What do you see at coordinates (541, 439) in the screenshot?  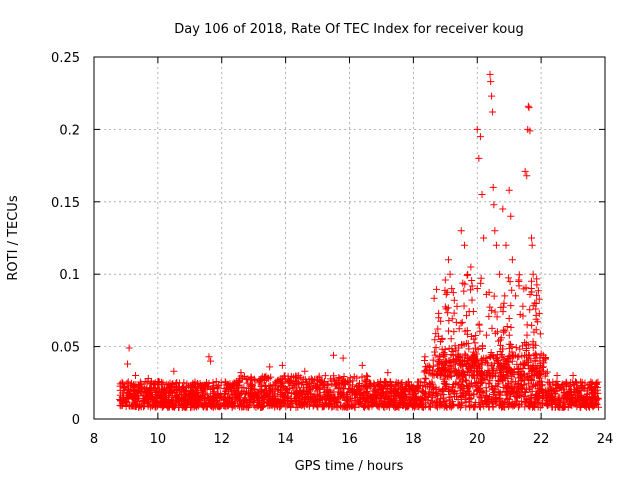 I see `x-tick-label: 22` at bounding box center [541, 439].